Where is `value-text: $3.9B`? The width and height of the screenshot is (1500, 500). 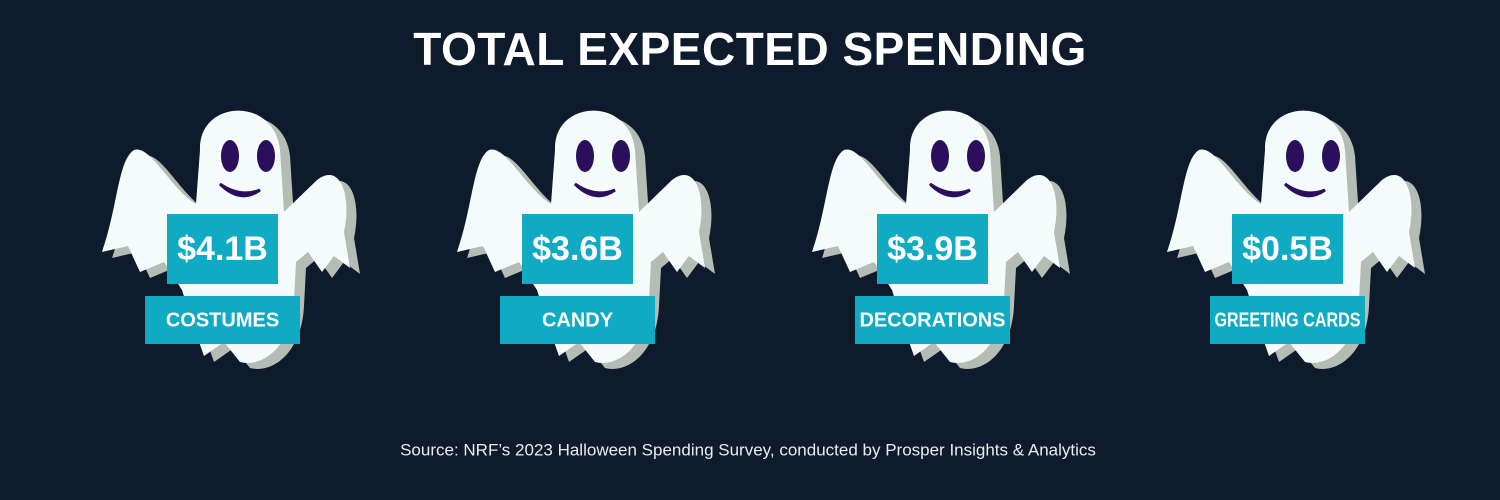
value-text: $3.9B is located at coordinates (932, 249).